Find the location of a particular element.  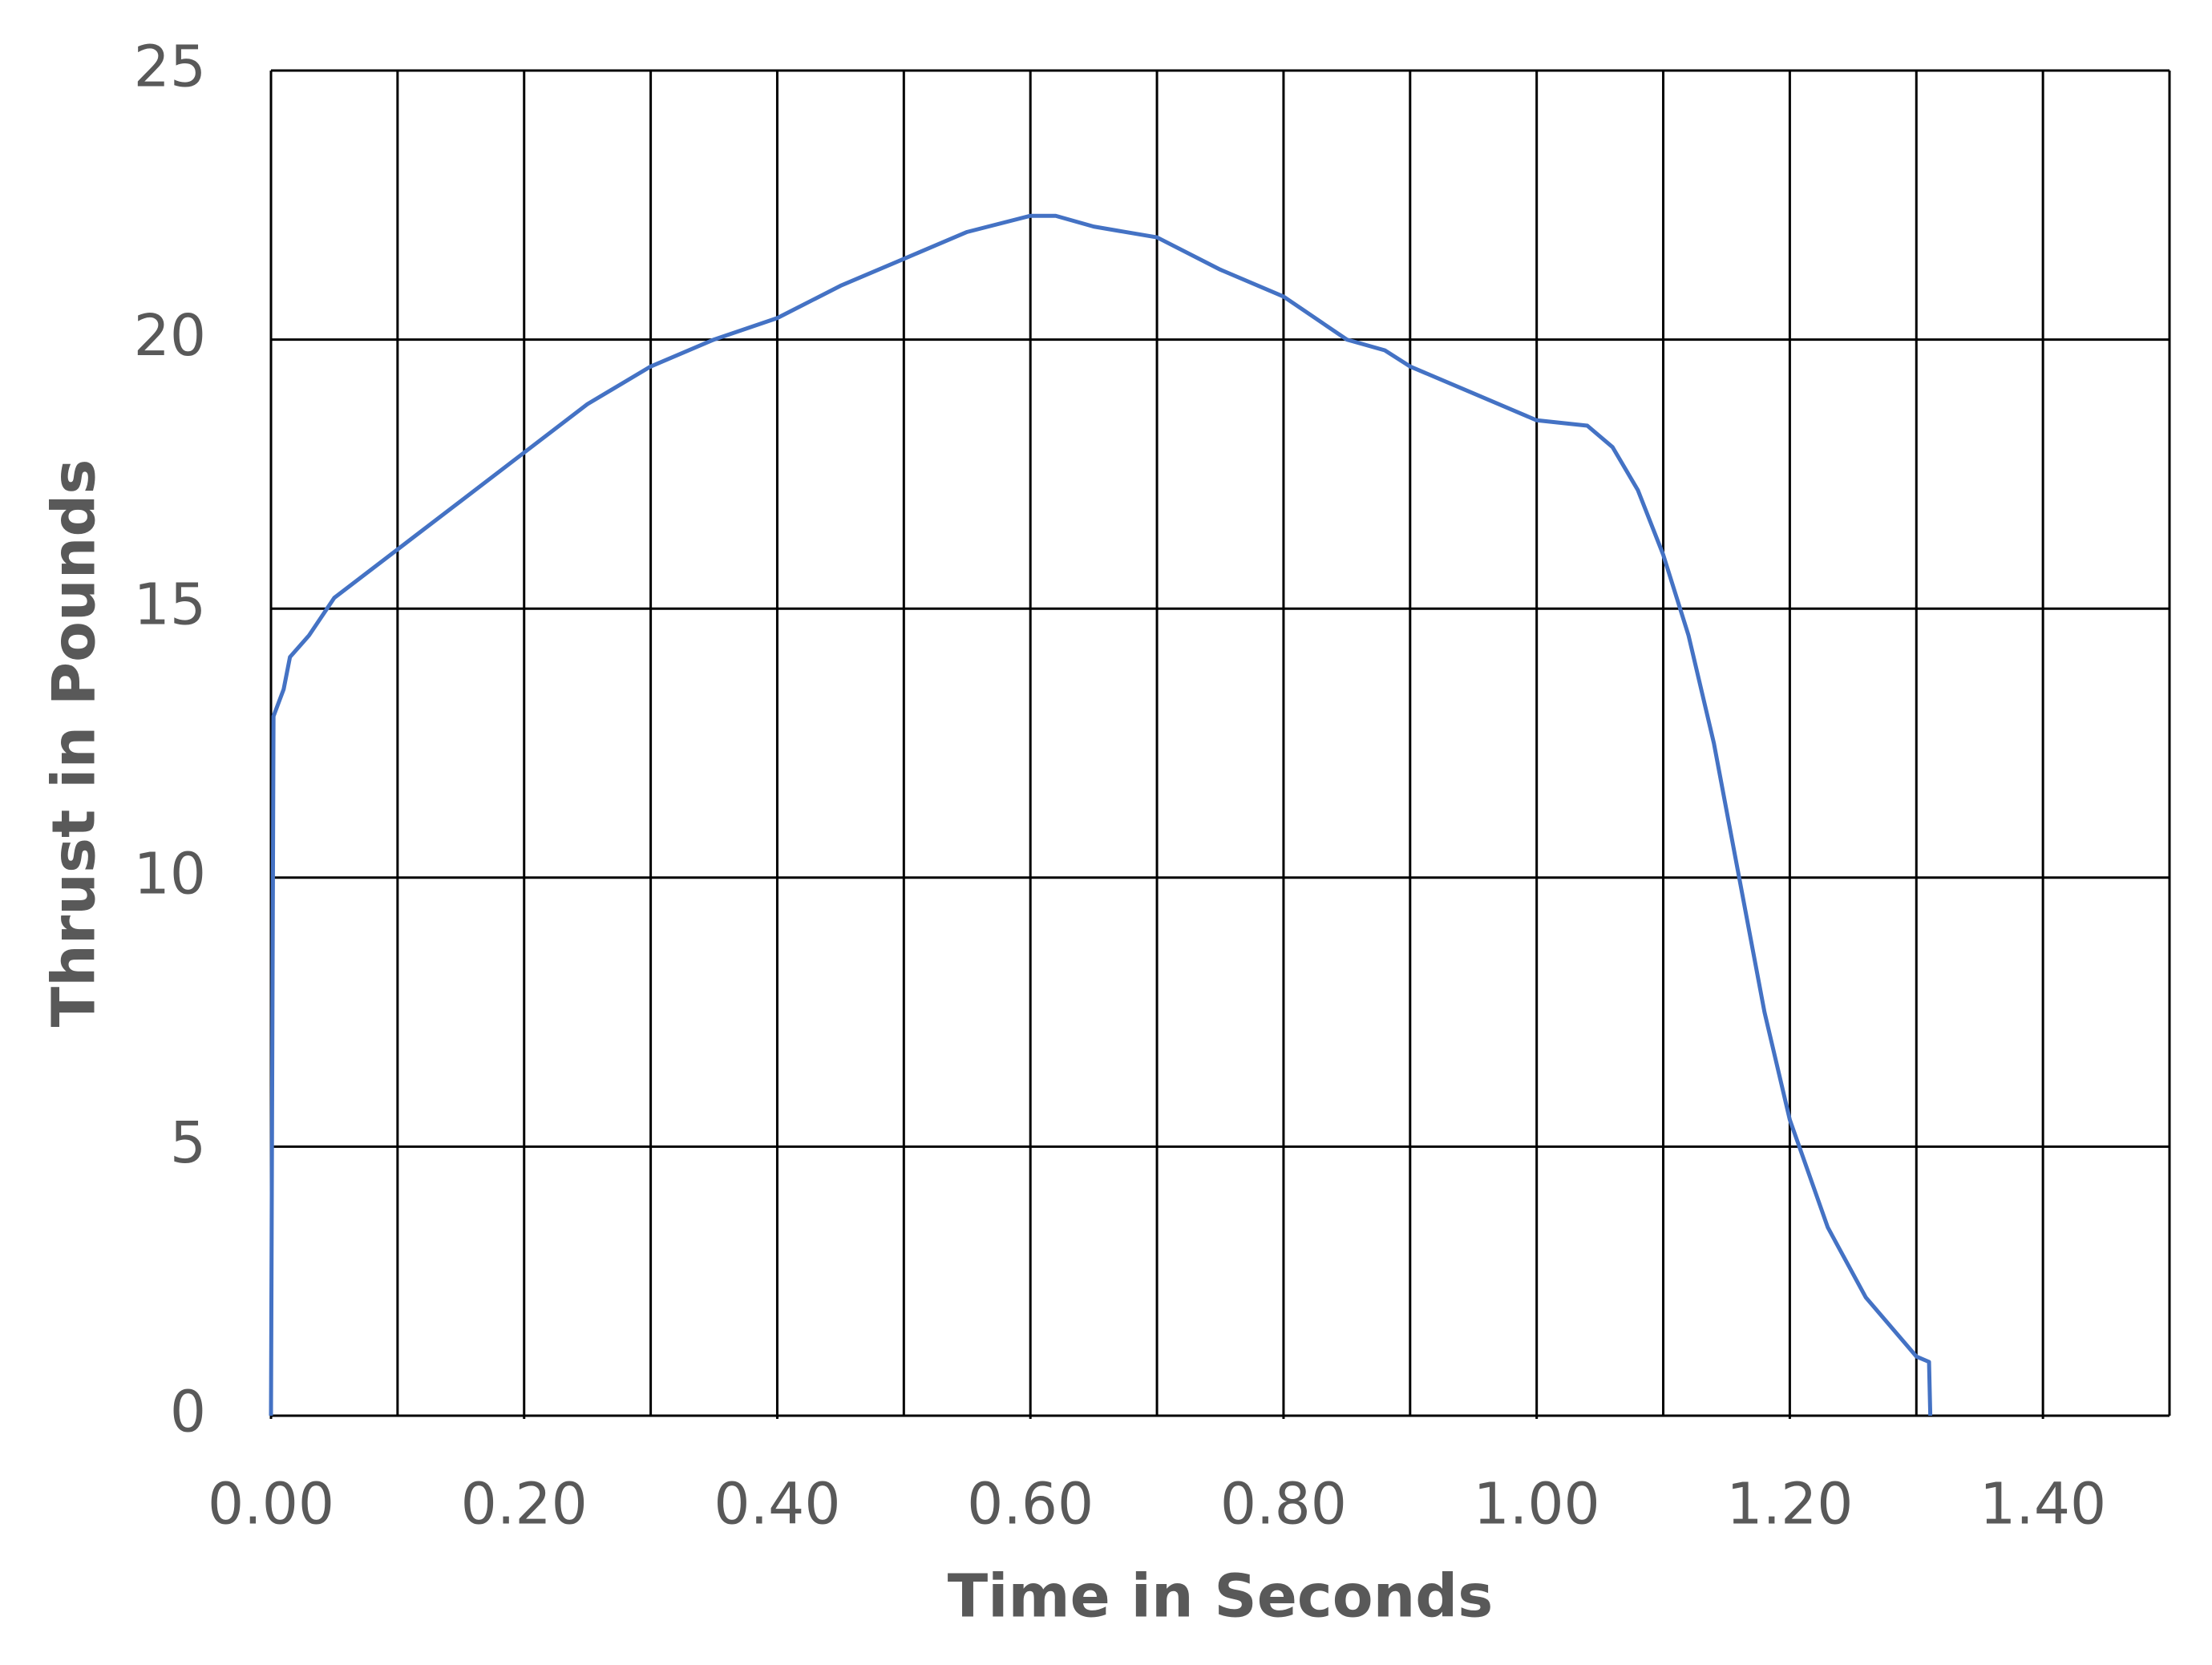

x-tick-label: 1.00 is located at coordinates (1537, 1504).